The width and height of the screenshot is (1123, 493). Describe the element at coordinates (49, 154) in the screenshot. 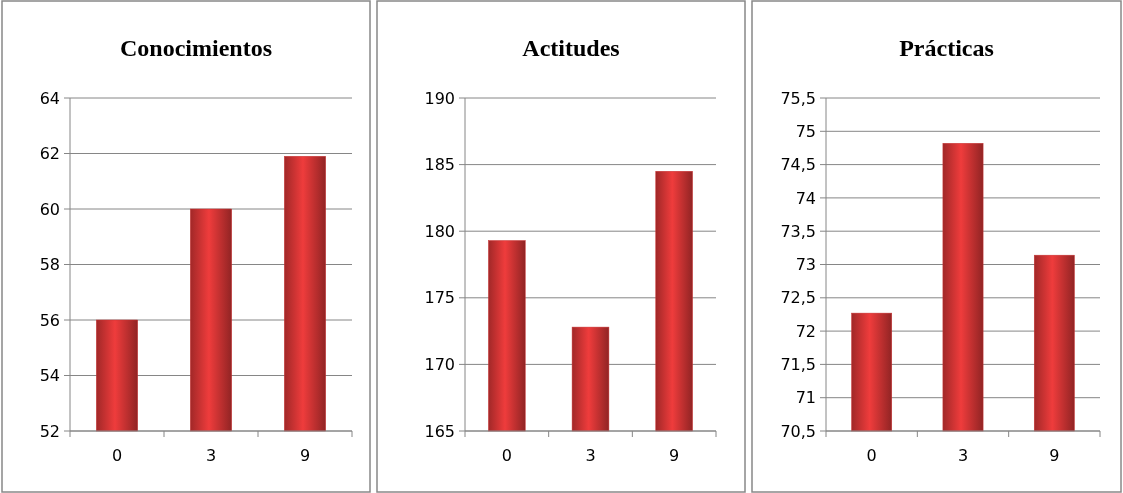

I see `y-tick-label: 62` at that location.